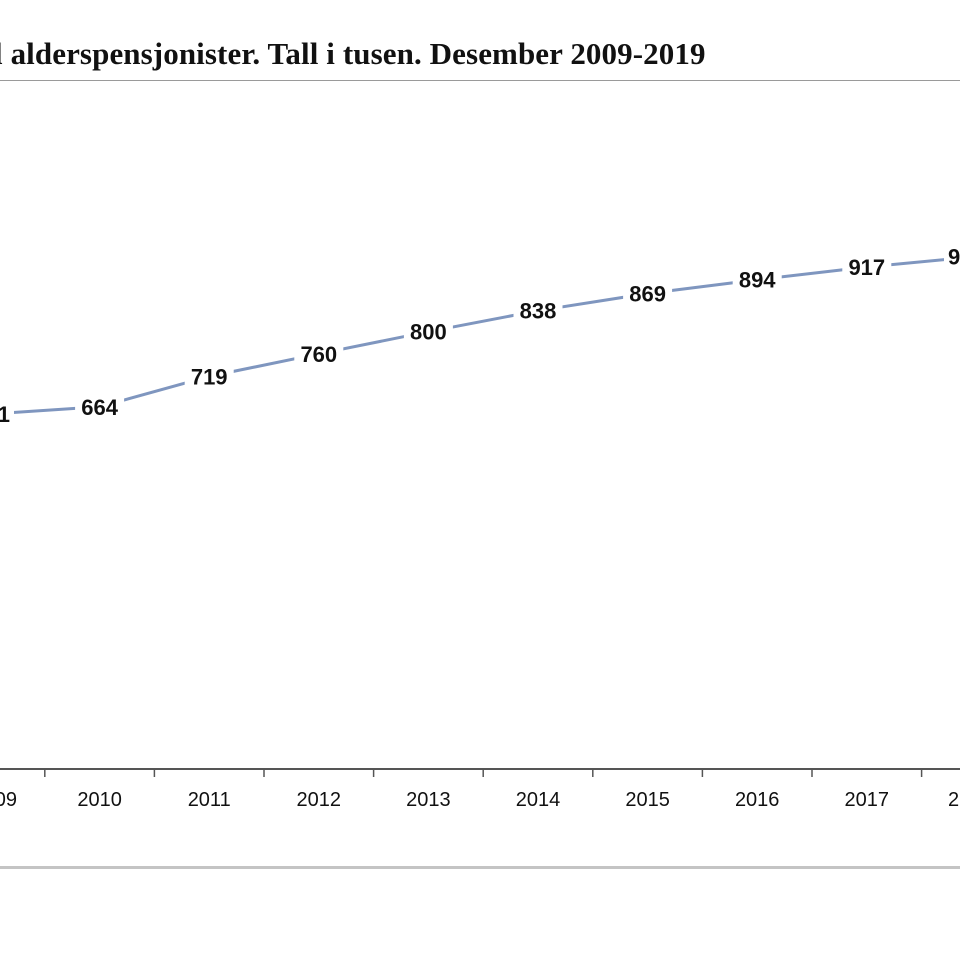  I want to click on data-label-group: 719, so click(209, 376).